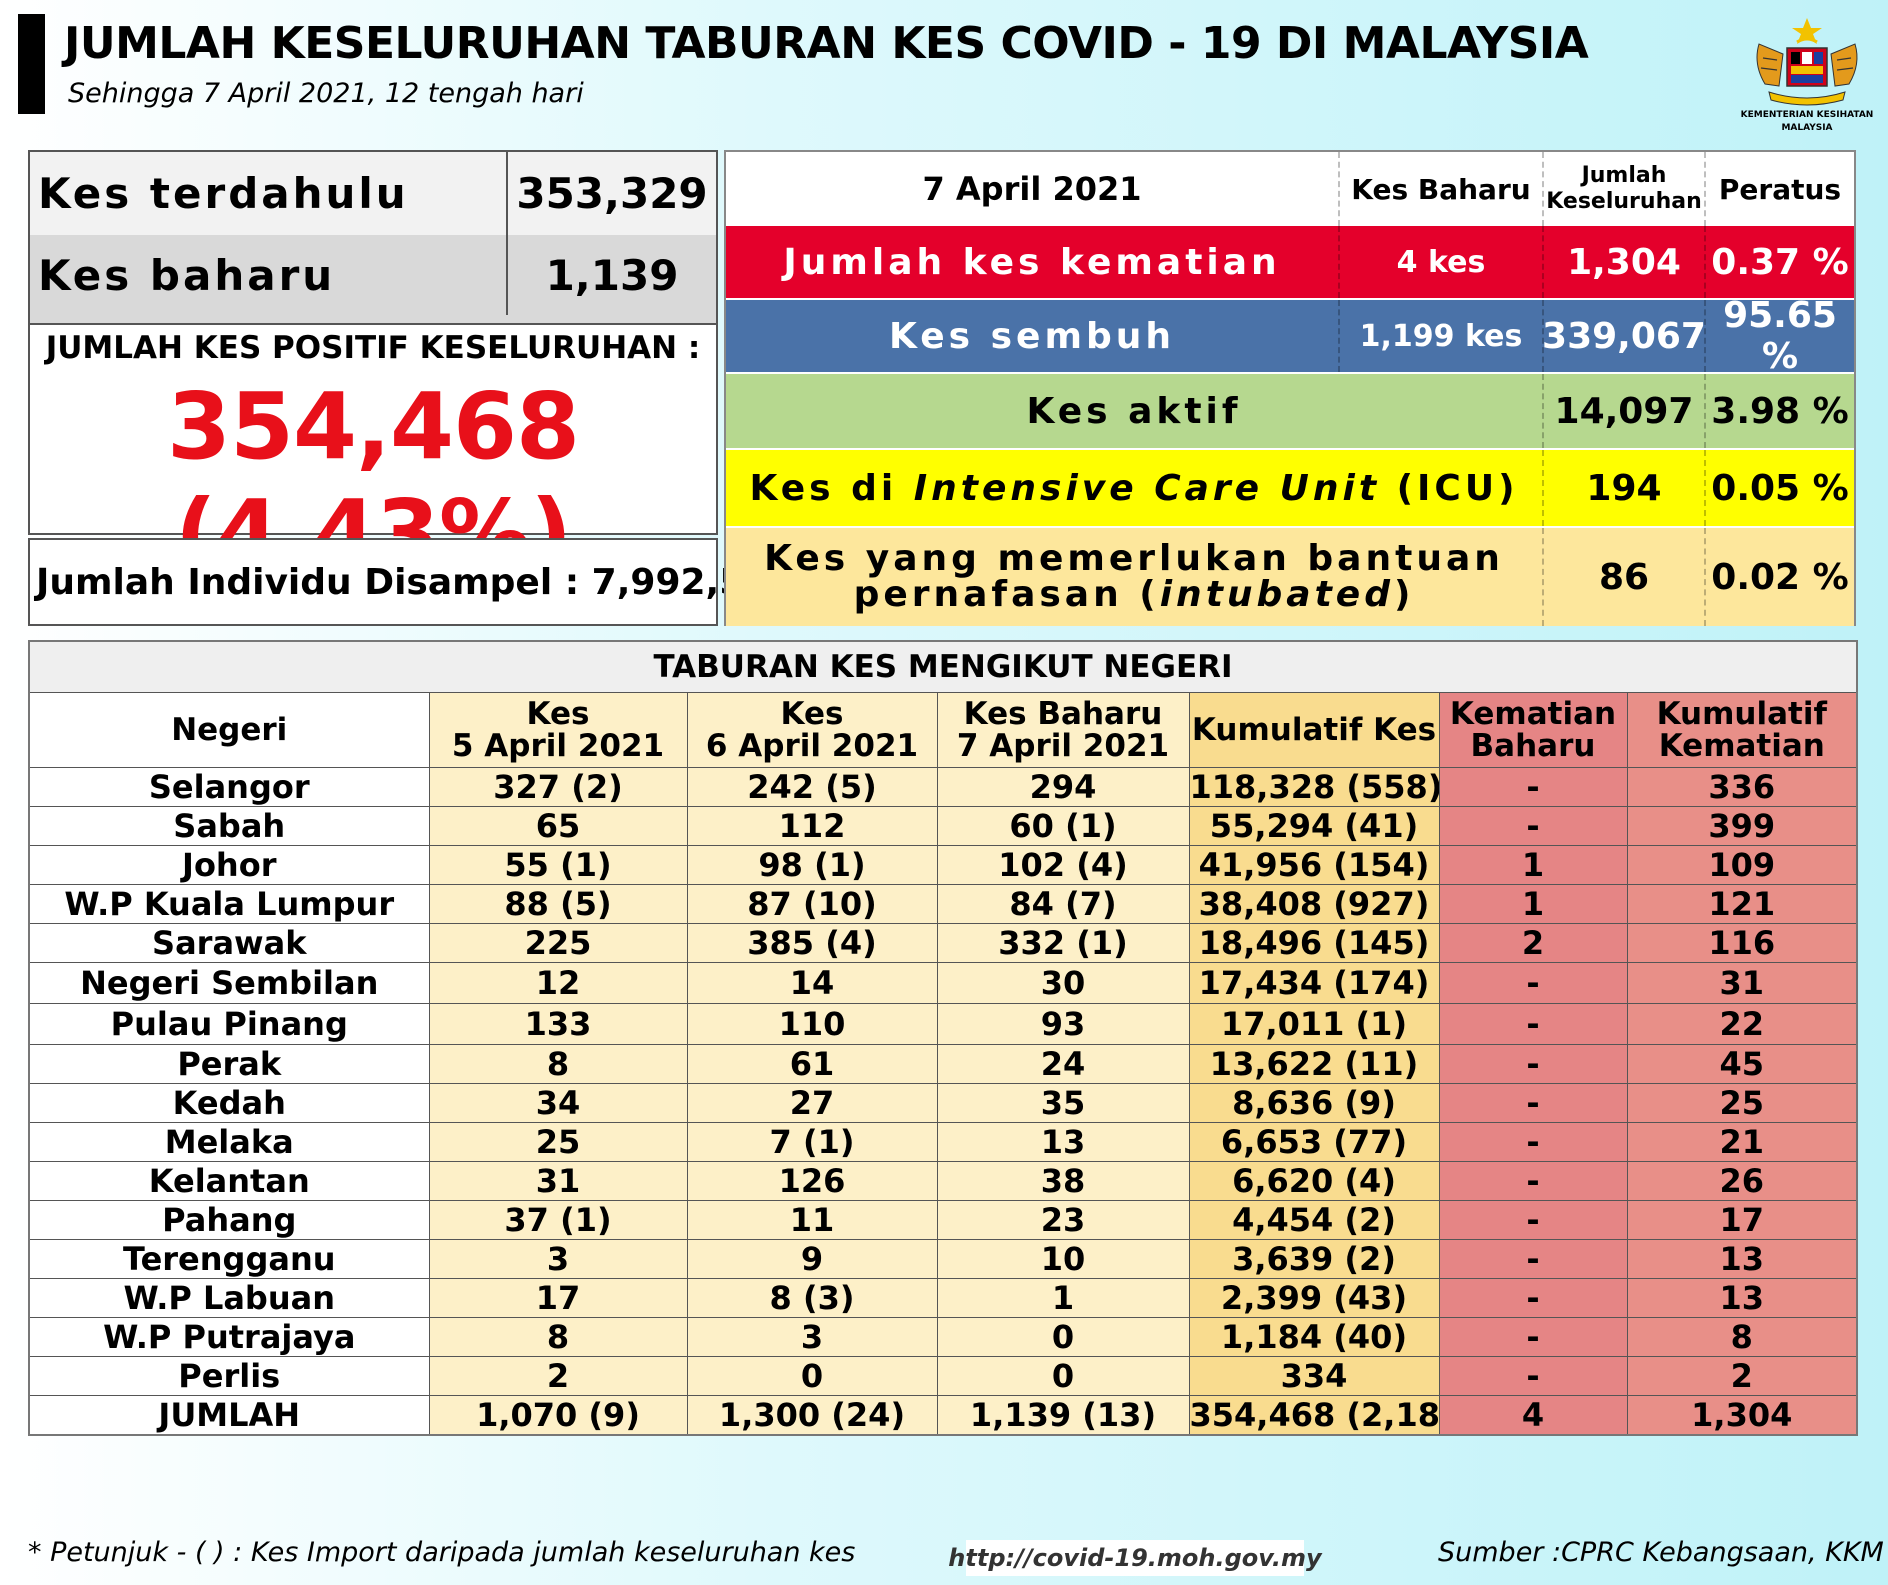  I want to click on cumulative-cases: 41,956 (154), so click(1314, 865).